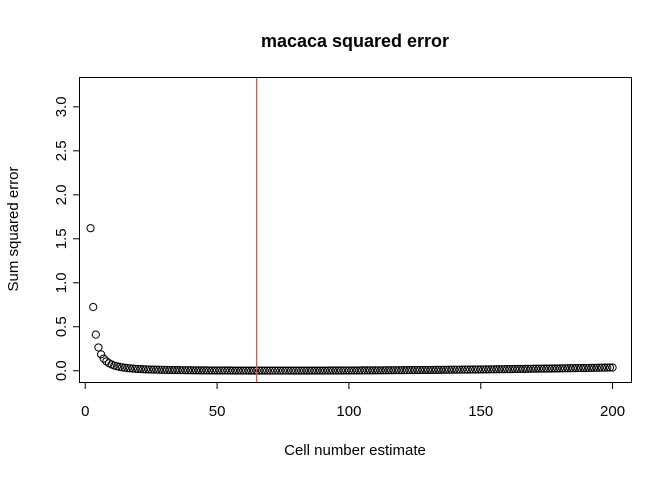 This screenshot has width=672, height=480. I want to click on y-tick-label: 2.0, so click(61, 194).